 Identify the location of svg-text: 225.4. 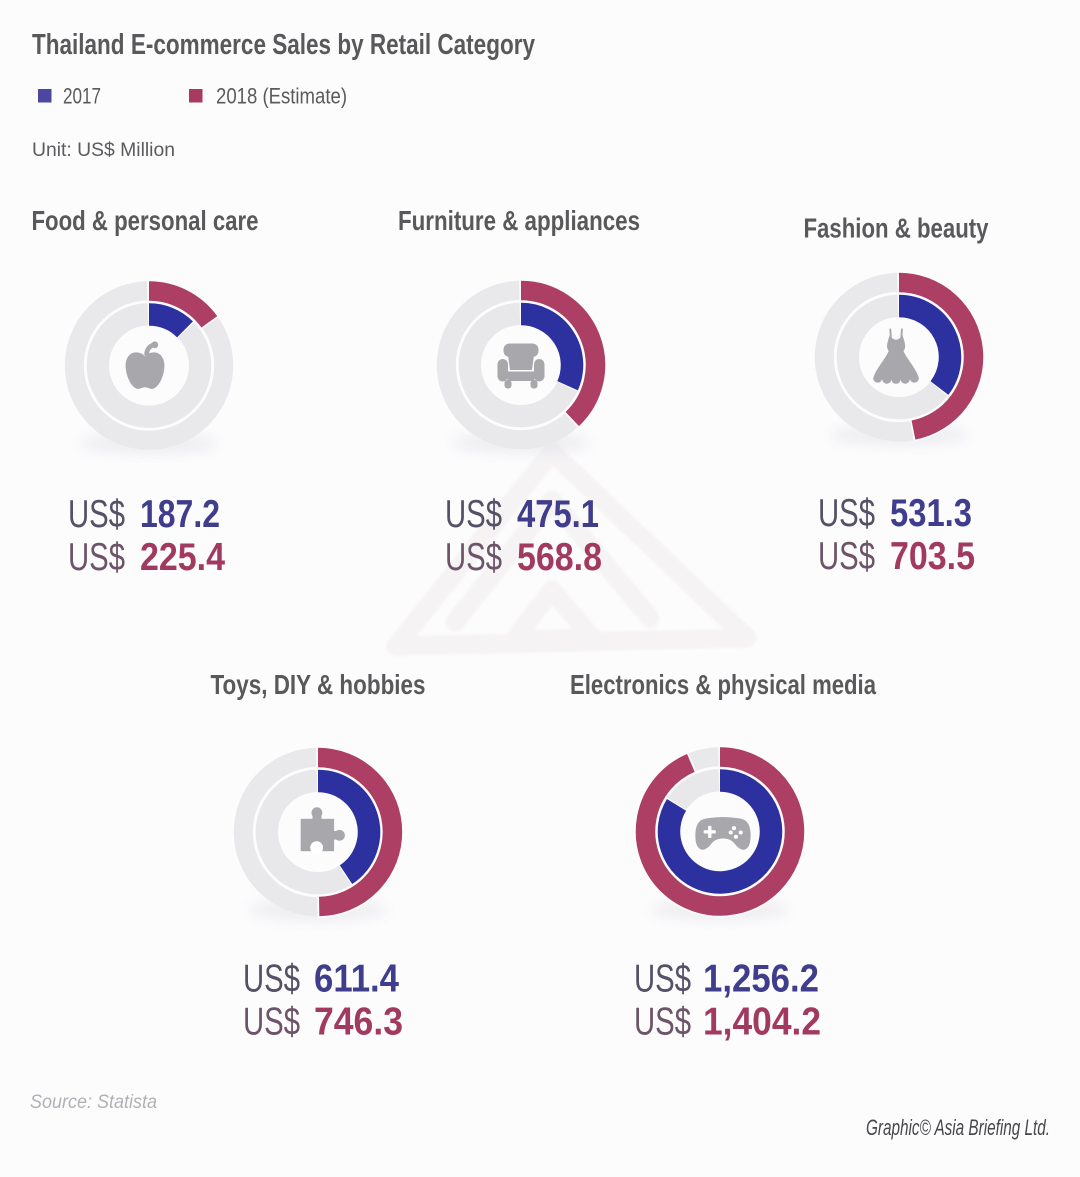
(183, 557).